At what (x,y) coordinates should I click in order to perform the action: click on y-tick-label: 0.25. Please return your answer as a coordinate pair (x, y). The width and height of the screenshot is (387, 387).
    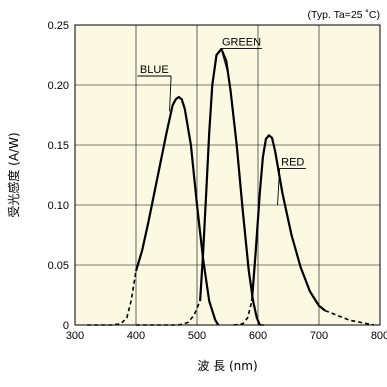
    Looking at the image, I should click on (58, 26).